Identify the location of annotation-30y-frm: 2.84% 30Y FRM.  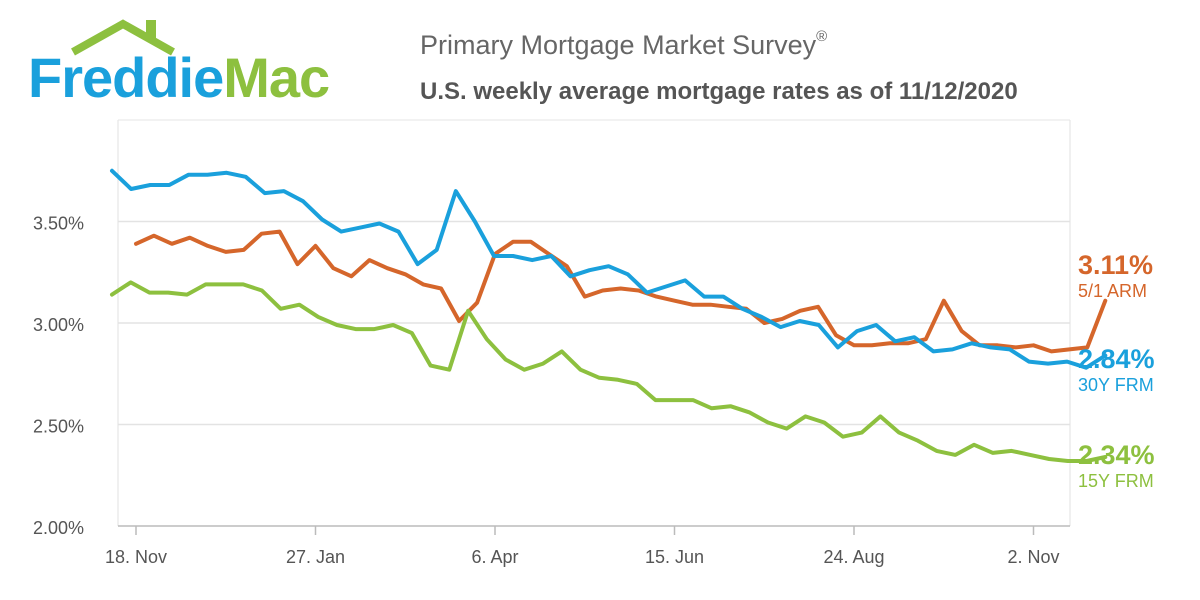
(1116, 370).